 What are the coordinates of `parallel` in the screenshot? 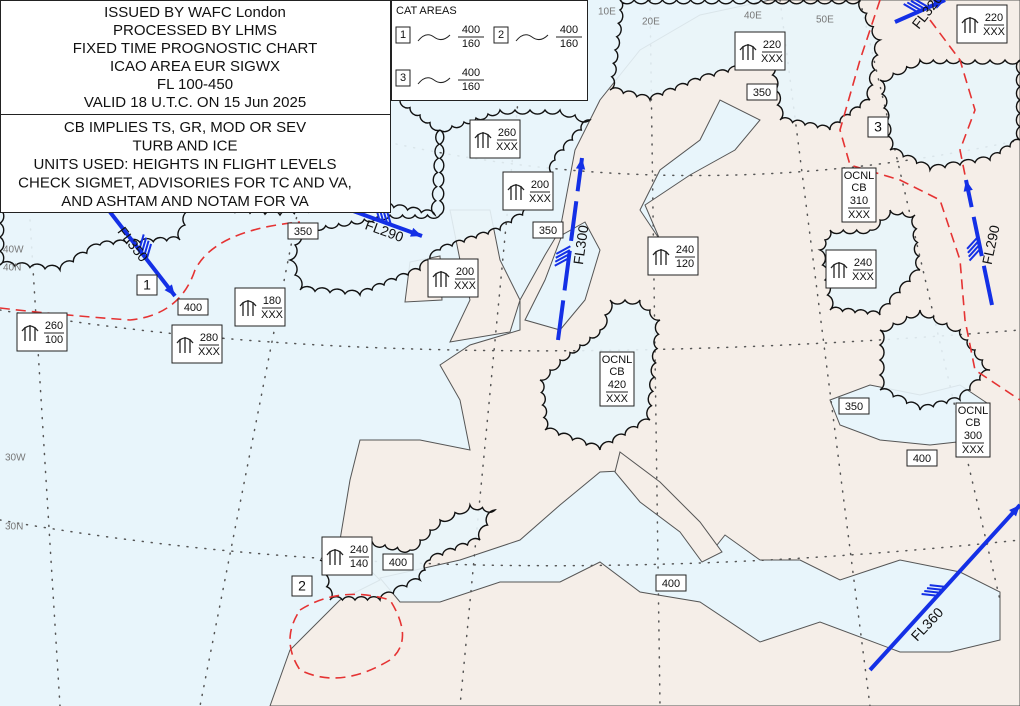 It's located at (510, 330).